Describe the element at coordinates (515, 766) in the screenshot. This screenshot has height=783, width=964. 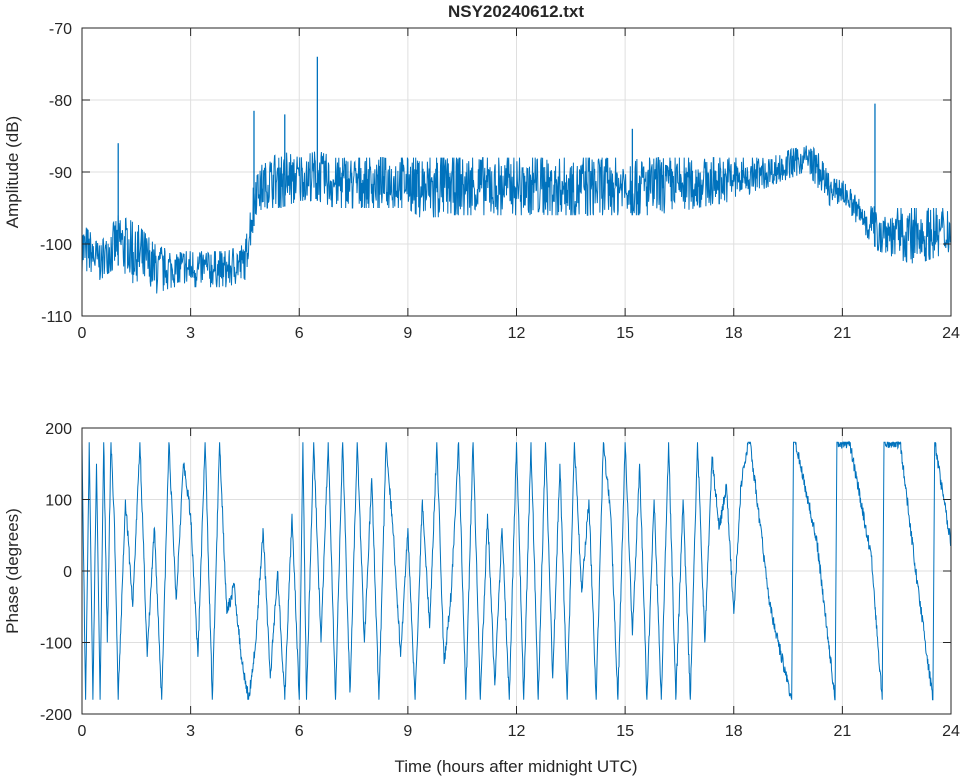
I see `x-axis-label: Time (hours after midnight UTC)` at that location.